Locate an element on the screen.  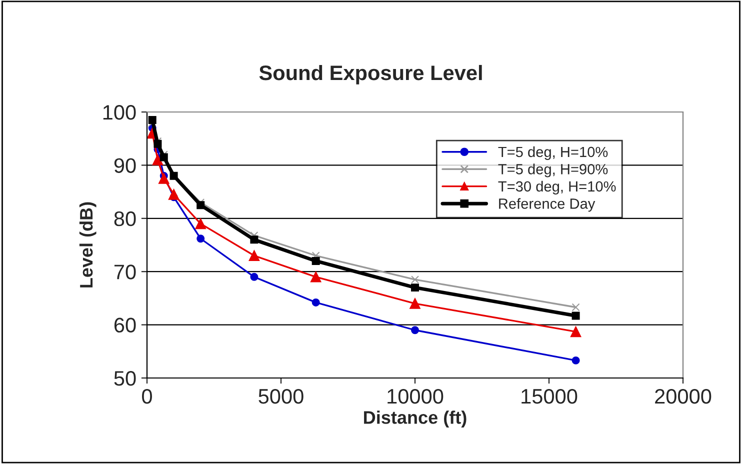
chart-title: Sound Exposure Level is located at coordinates (370, 74).